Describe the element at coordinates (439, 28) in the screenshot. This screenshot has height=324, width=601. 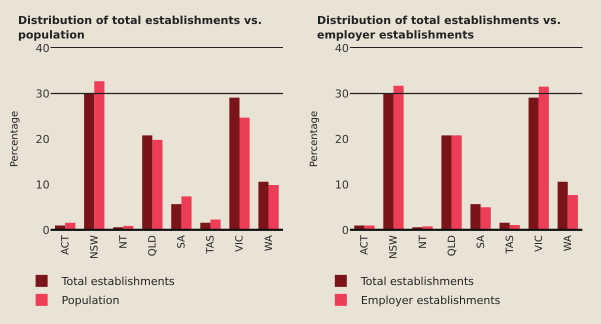
I see `chart-title: Distribution of total establishments vs. employer establishments` at that location.